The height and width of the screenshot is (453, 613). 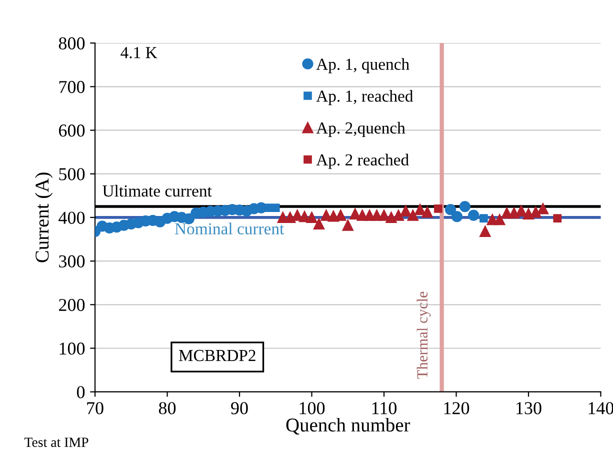 I want to click on text: Test at IMP, so click(x=56, y=442).